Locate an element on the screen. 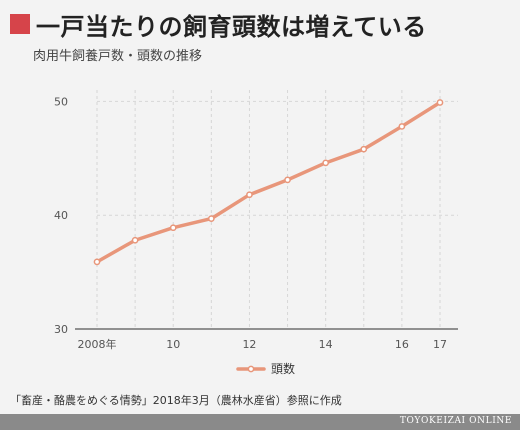  y-tick-label: 30 is located at coordinates (61, 329).